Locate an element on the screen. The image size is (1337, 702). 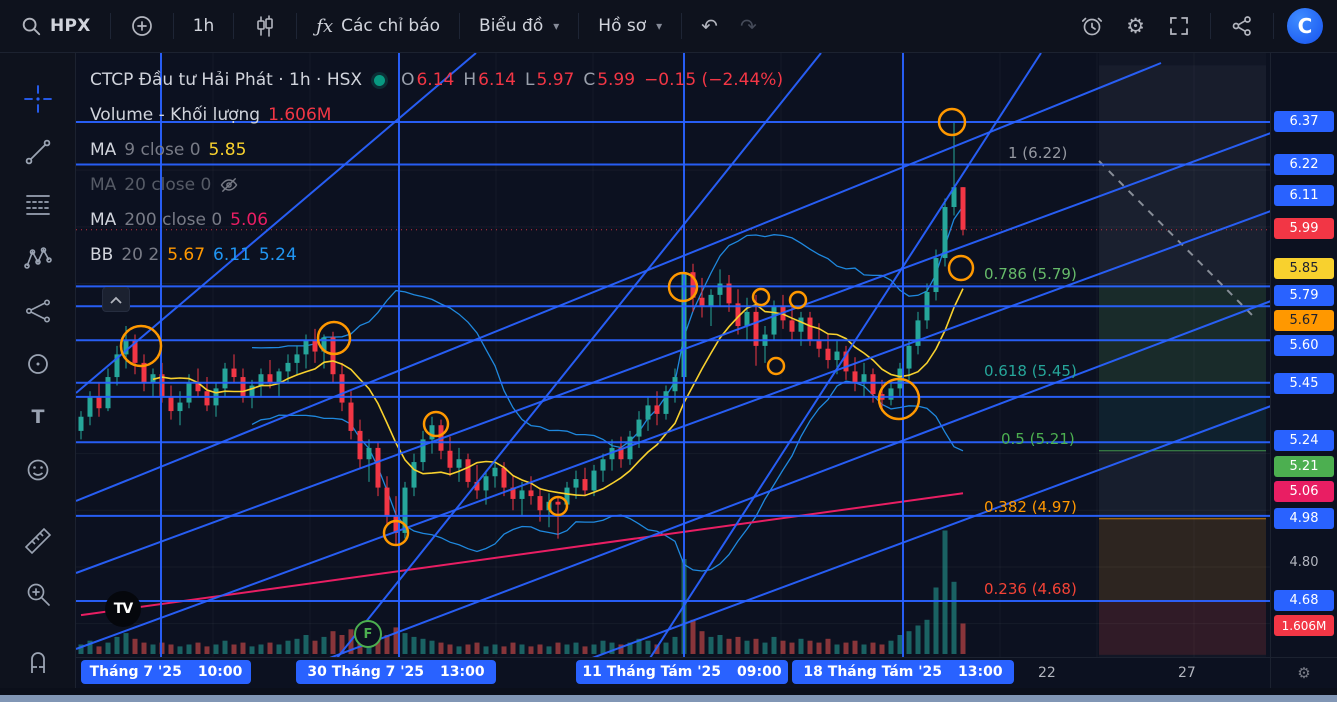
settings-button: ⚙ is located at coordinates (1135, 26).